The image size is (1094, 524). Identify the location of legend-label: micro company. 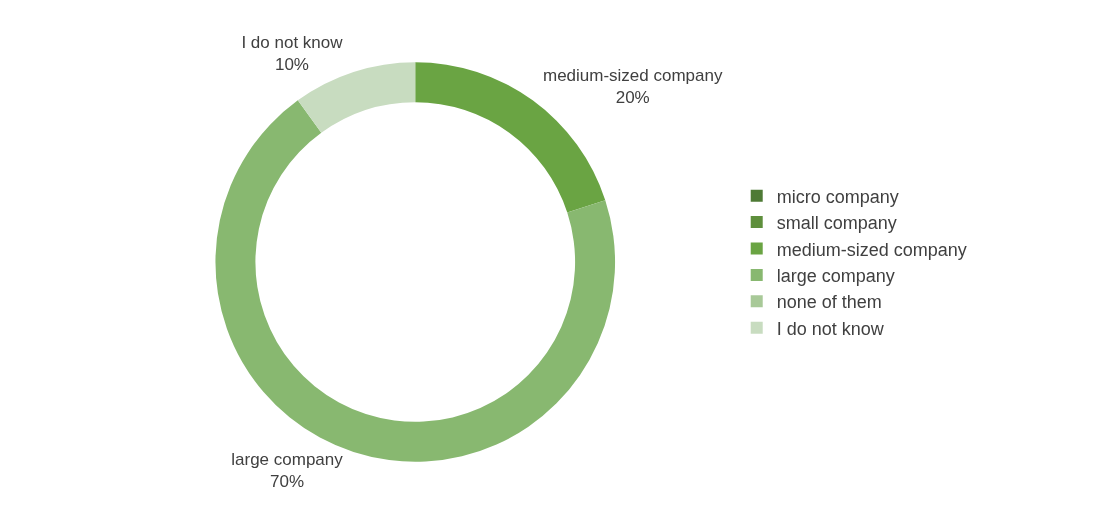
(837, 196).